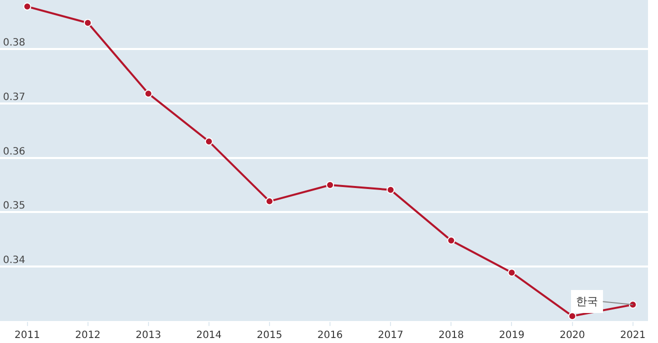  I want to click on y-tick-label: 0.38, so click(14, 42).